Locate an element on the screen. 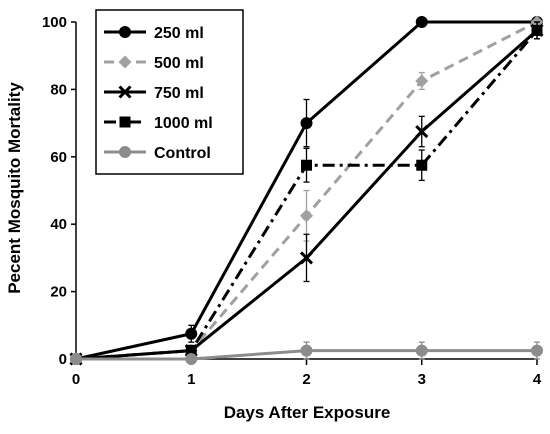 The height and width of the screenshot is (434, 550). x-tick-label: 3 is located at coordinates (422, 379).